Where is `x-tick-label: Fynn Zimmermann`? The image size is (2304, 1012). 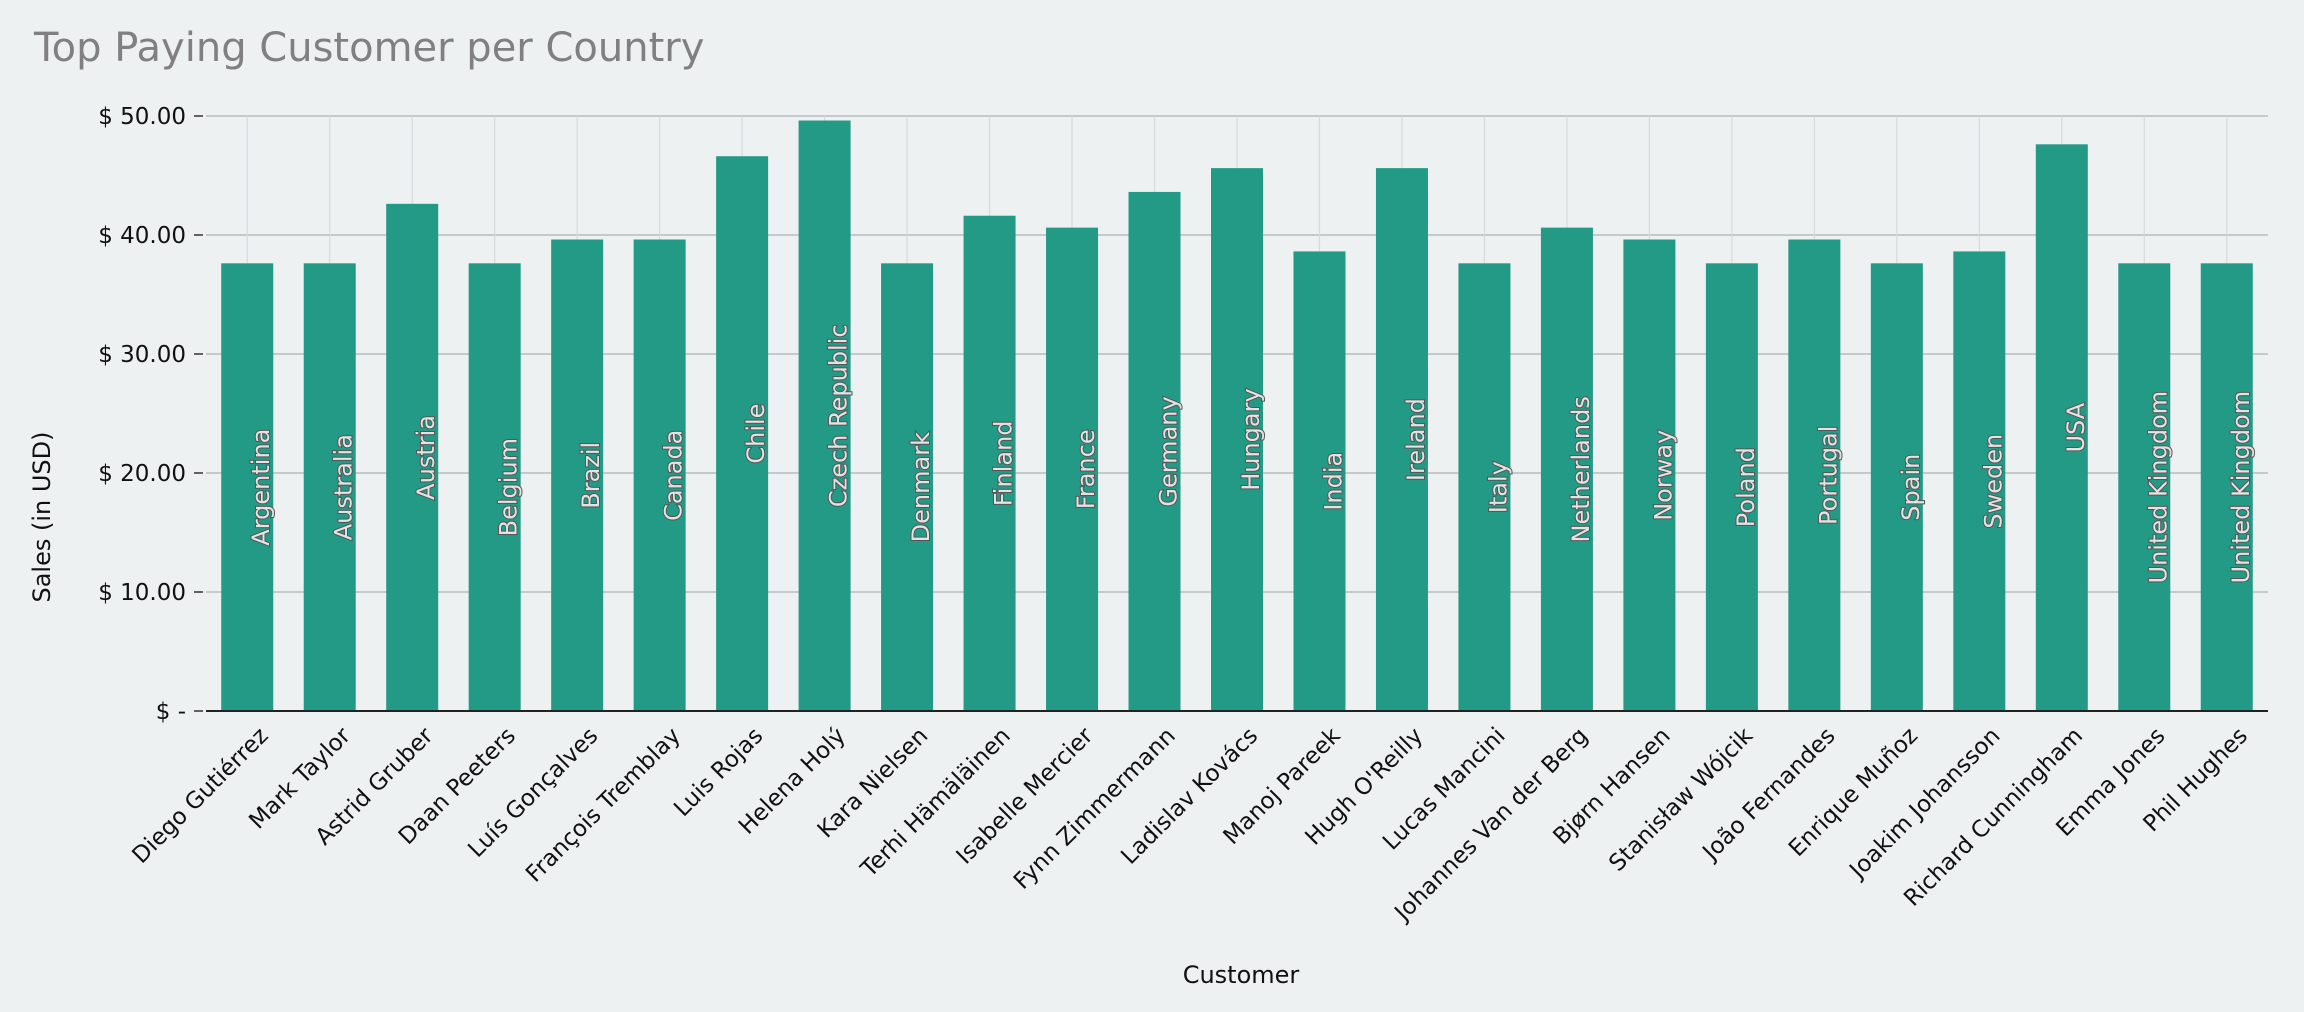 x-tick-label: Fynn Zimmermann is located at coordinates (1095, 809).